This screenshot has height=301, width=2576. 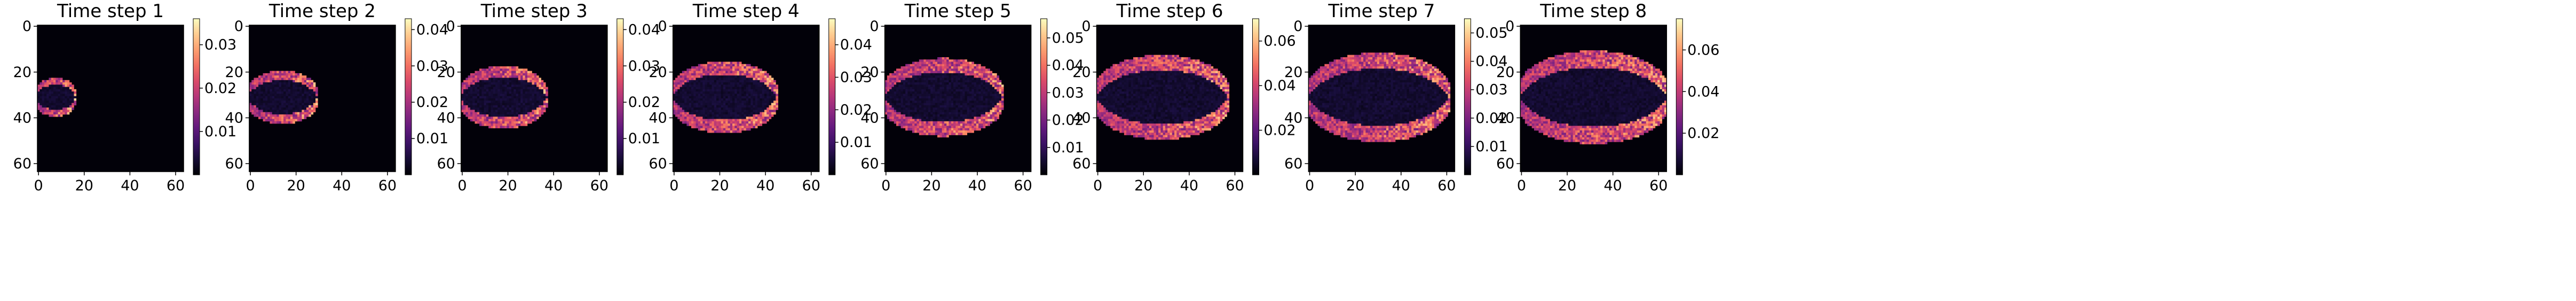 I want to click on panel-title: Time step 3, so click(x=534, y=11).